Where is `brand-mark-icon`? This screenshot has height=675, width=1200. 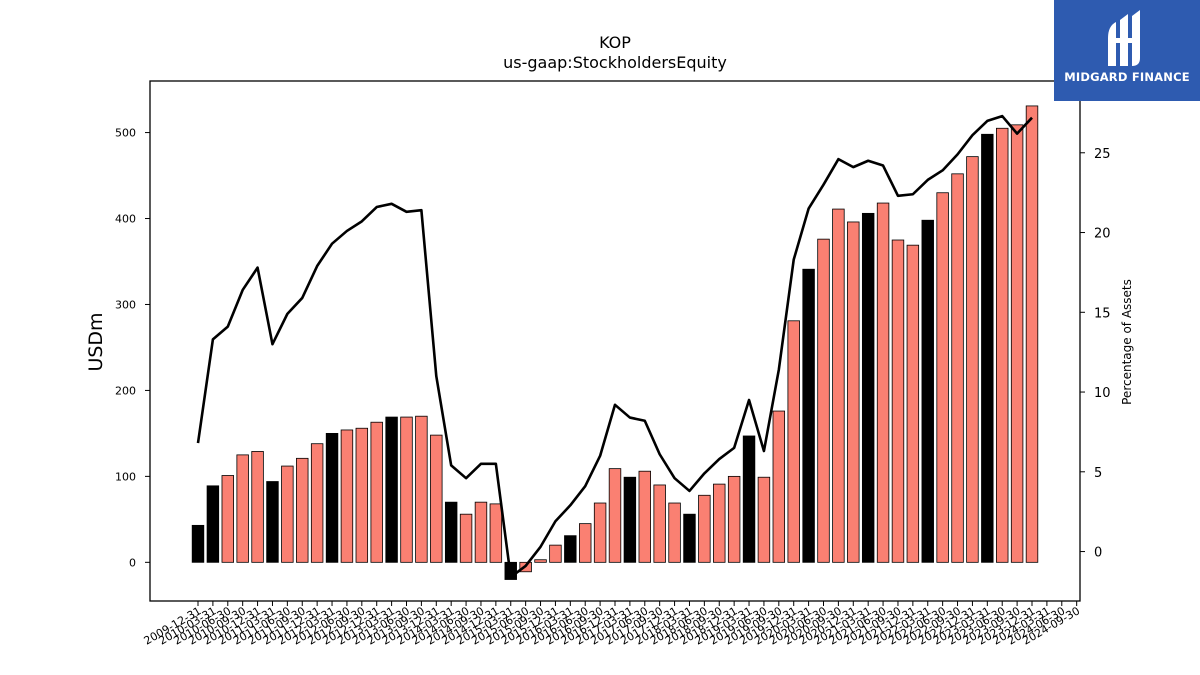 brand-mark-icon is located at coordinates (1124, 38).